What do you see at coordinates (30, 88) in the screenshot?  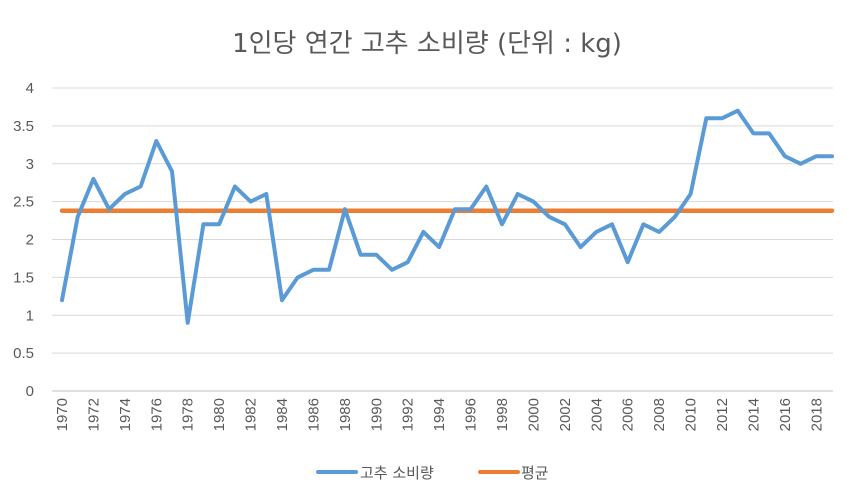 I see `y-tick-label: 4` at bounding box center [30, 88].